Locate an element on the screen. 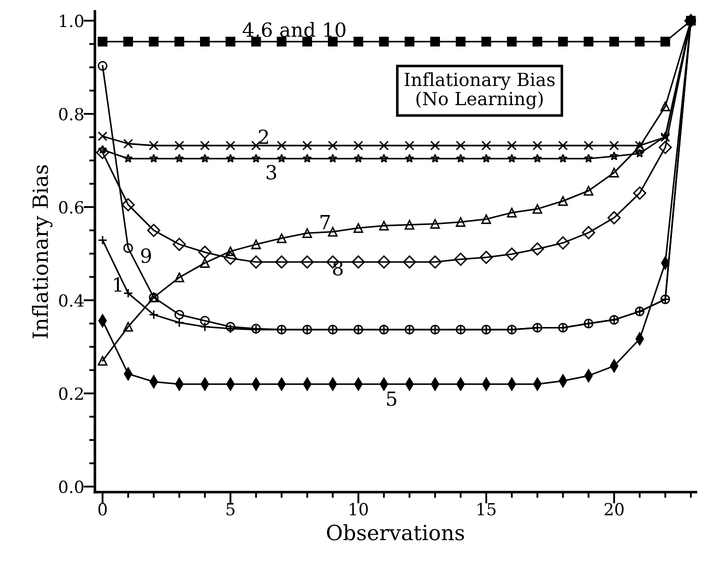 The image size is (703, 569). series-label: 7 is located at coordinates (325, 222).